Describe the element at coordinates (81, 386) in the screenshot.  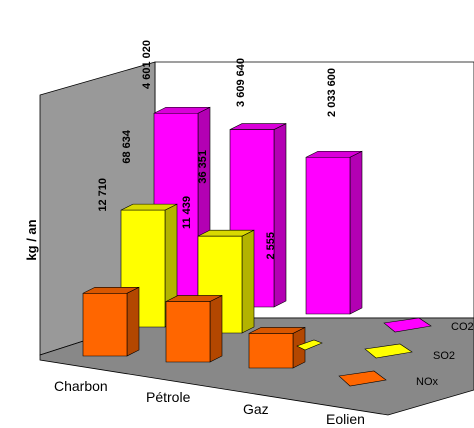
I see `category-label-charbon: Charbon` at that location.